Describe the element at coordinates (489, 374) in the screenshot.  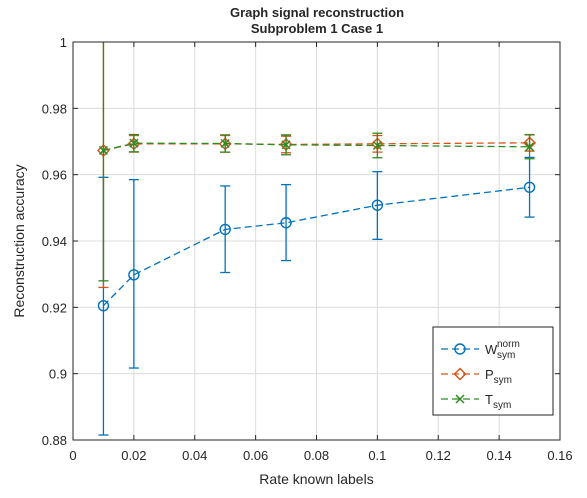
I see `legend-label-name: P` at that location.